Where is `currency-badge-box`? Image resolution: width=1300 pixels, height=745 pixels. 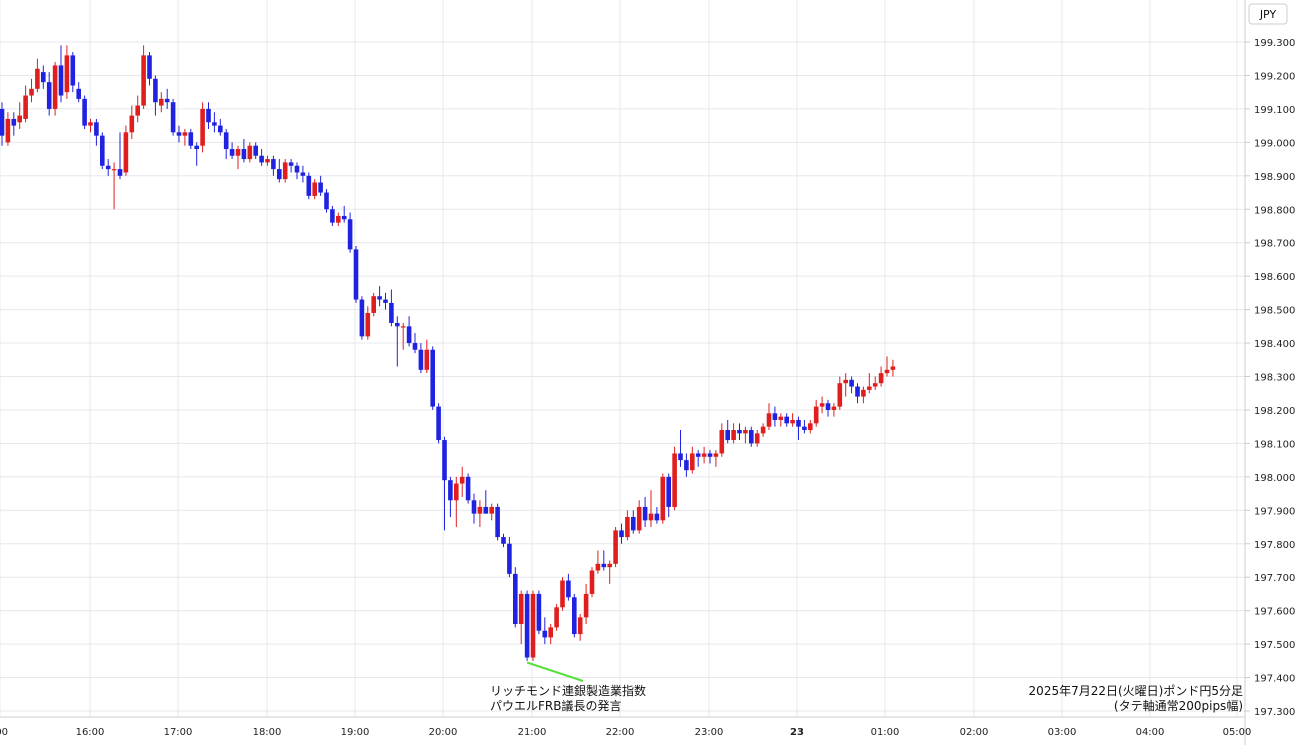
currency-badge-box is located at coordinates (1268, 14).